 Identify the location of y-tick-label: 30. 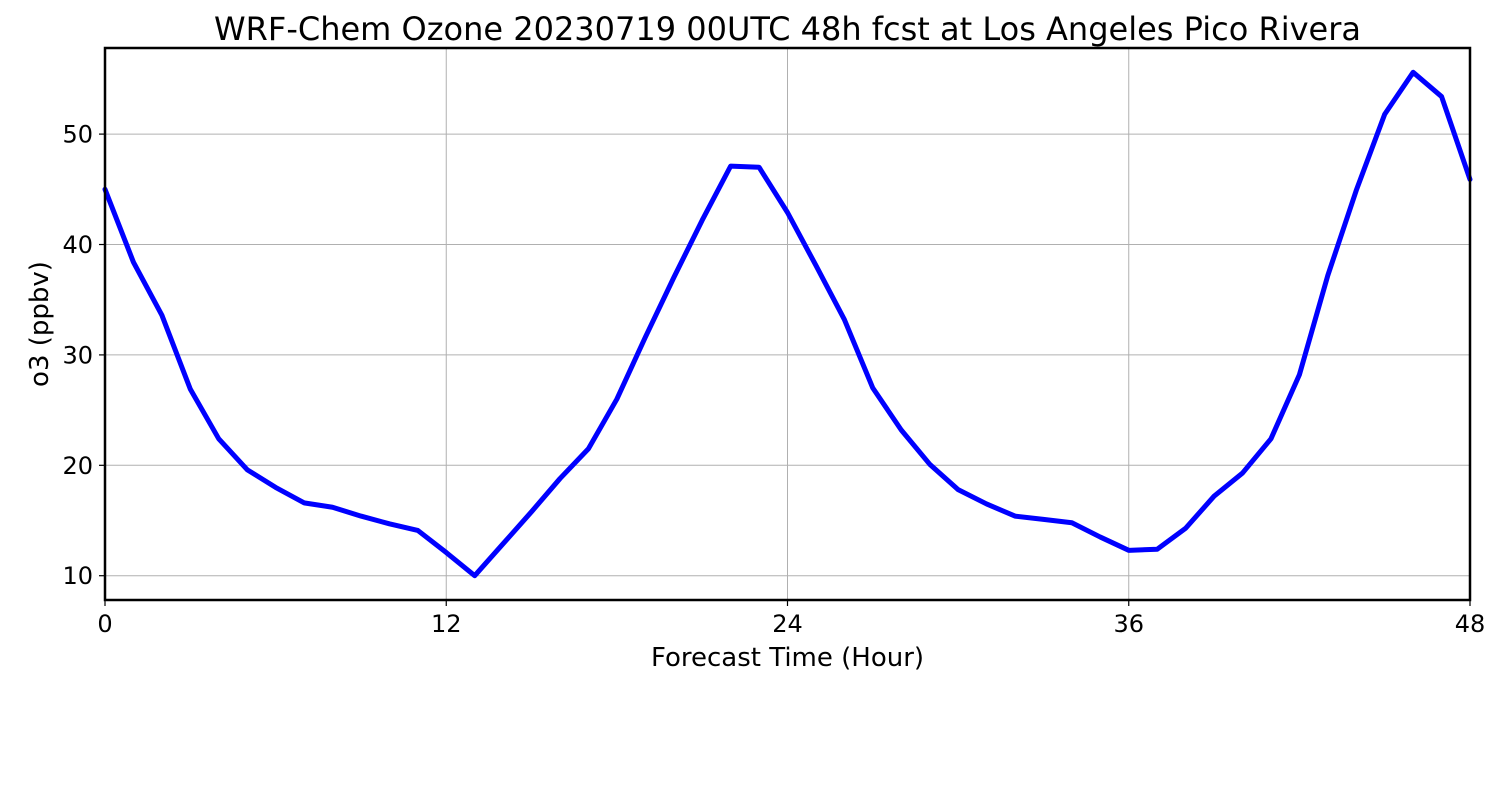
(77, 355).